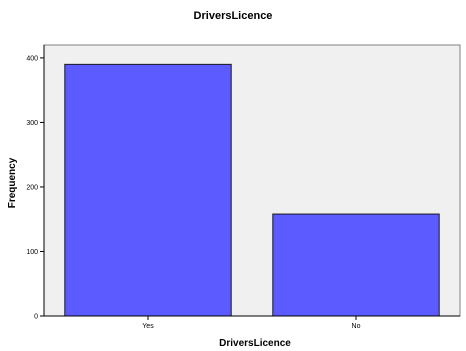 Image resolution: width=466 pixels, height=351 pixels. I want to click on x-axis-label: DriversLicence, so click(255, 343).